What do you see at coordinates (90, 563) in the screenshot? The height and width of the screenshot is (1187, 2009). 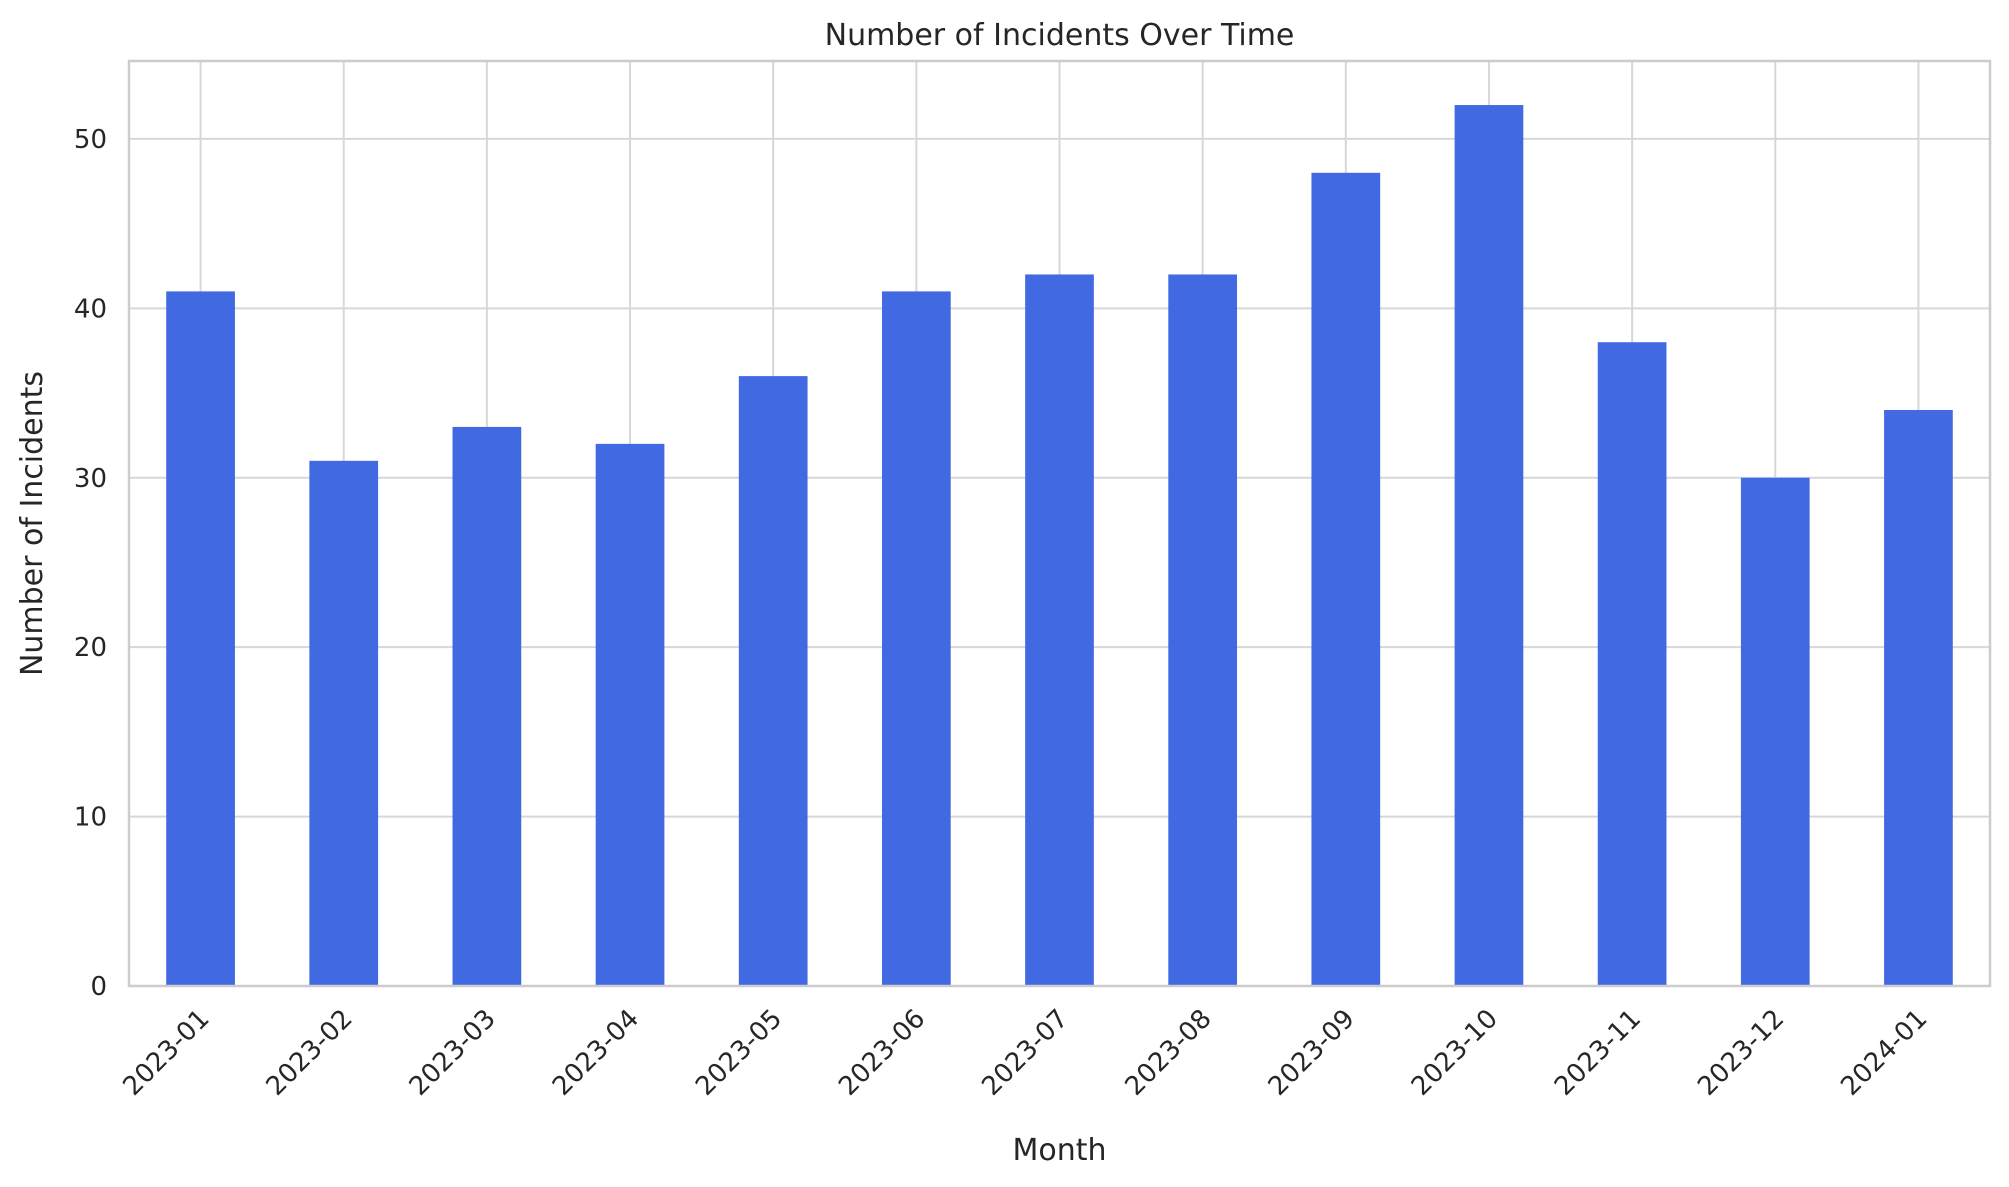 I see `y-tick-labels: 0 10 20 30 40 50` at bounding box center [90, 563].